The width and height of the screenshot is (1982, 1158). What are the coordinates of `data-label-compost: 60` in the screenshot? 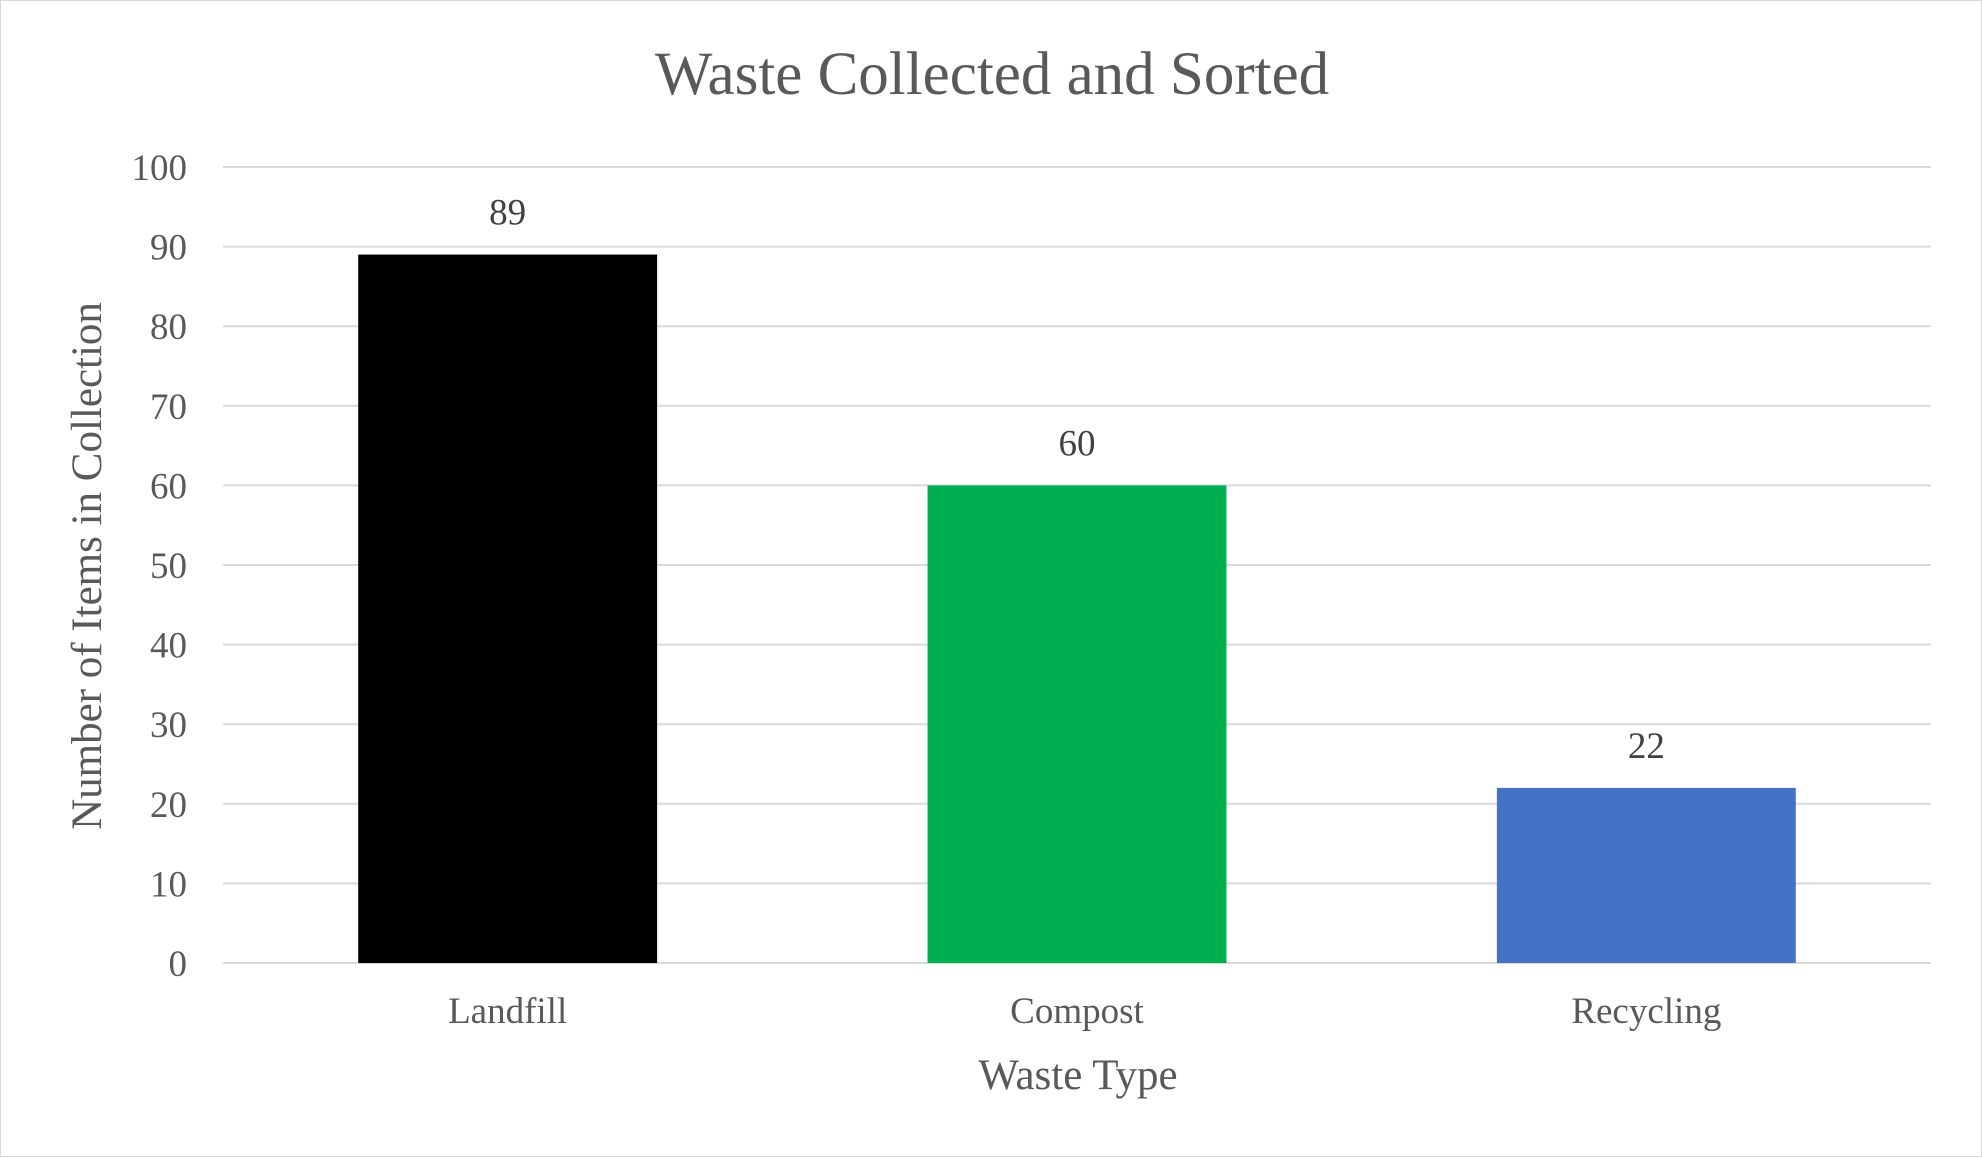 It's located at (1077, 443).